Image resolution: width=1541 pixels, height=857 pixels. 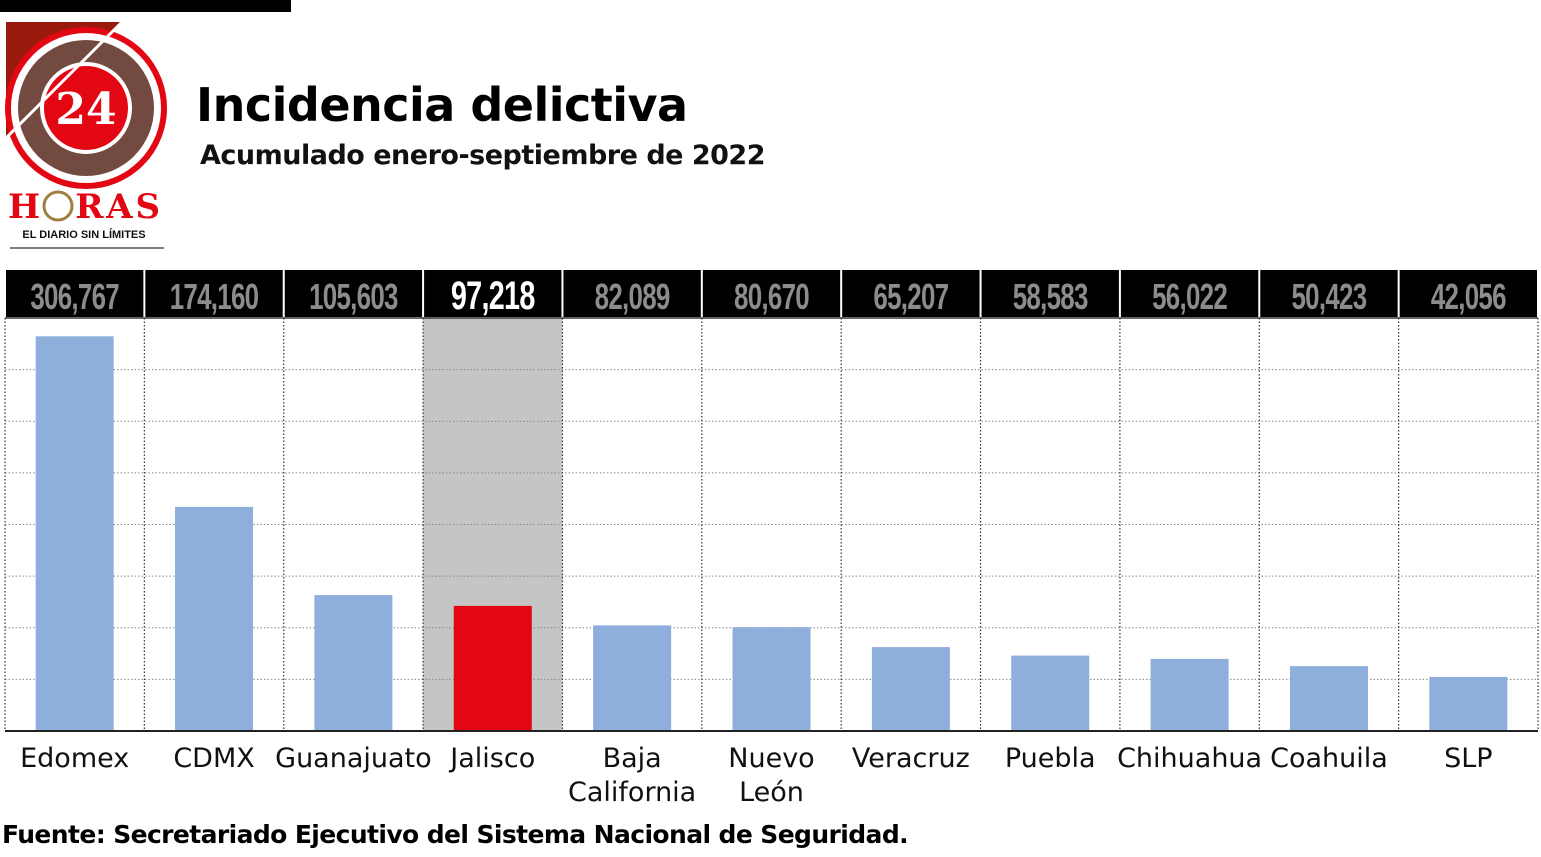 I want to click on value-label: 97,218, so click(x=493, y=295).